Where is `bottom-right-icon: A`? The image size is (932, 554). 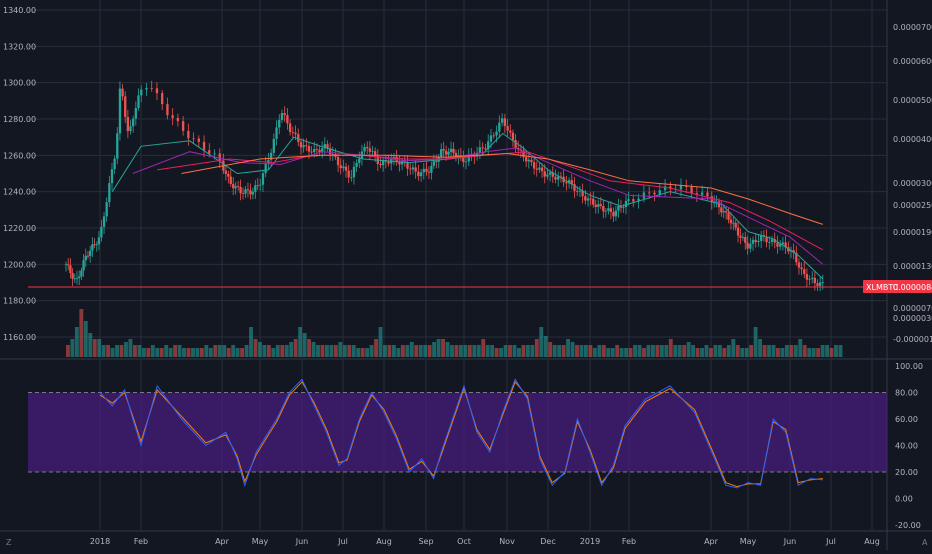 bottom-right-icon: A is located at coordinates (925, 542).